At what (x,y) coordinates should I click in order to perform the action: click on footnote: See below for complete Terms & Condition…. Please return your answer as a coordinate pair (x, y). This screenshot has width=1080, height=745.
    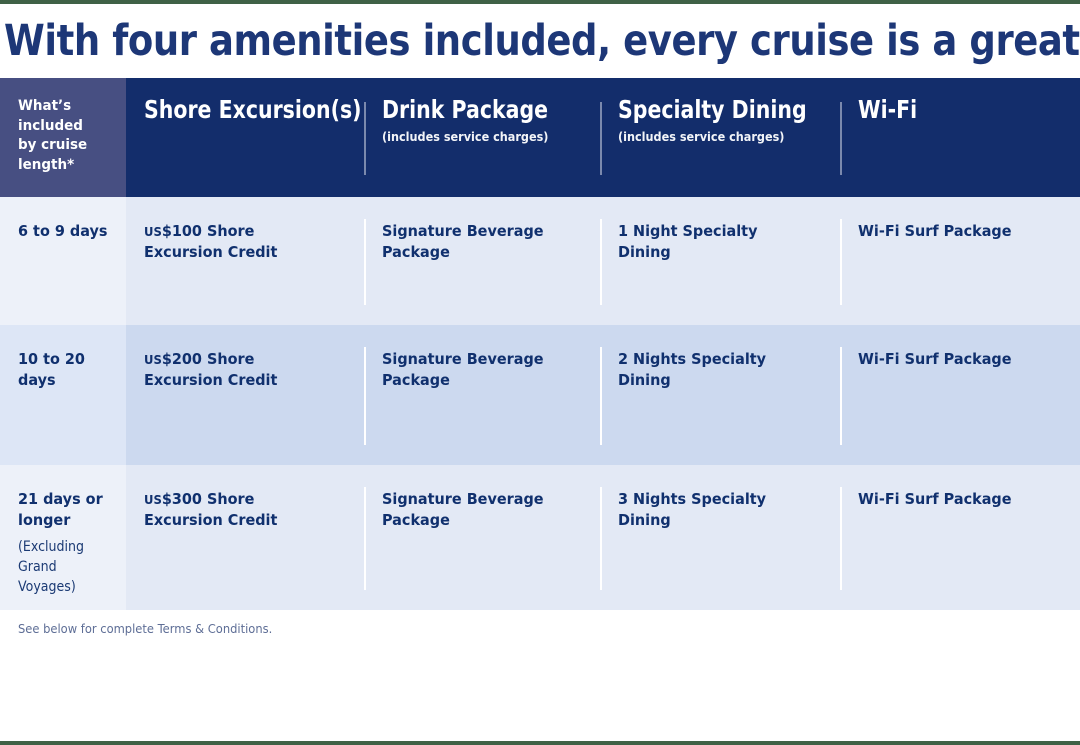
    Looking at the image, I should click on (540, 623).